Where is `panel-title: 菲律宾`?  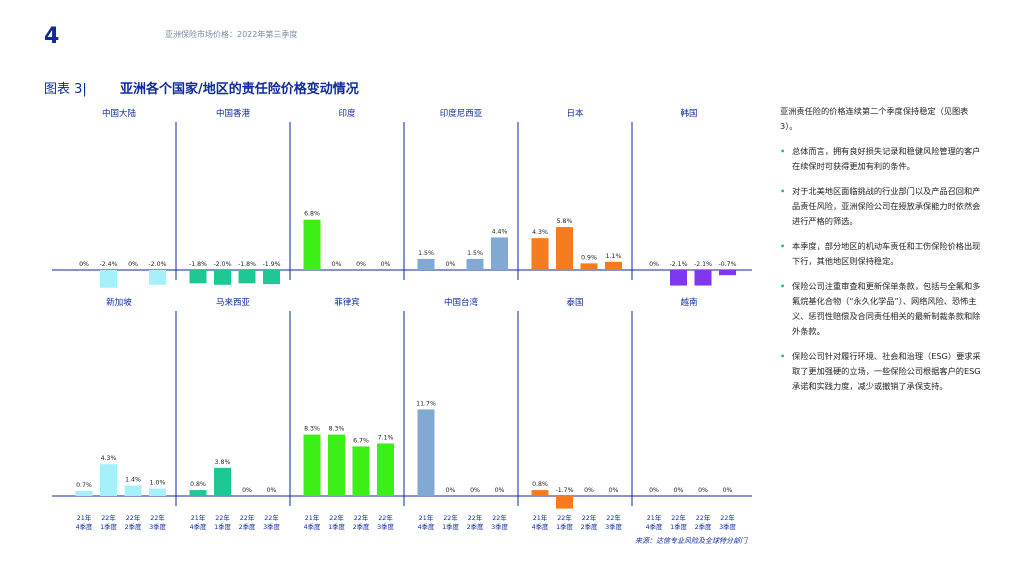 panel-title: 菲律宾 is located at coordinates (347, 302).